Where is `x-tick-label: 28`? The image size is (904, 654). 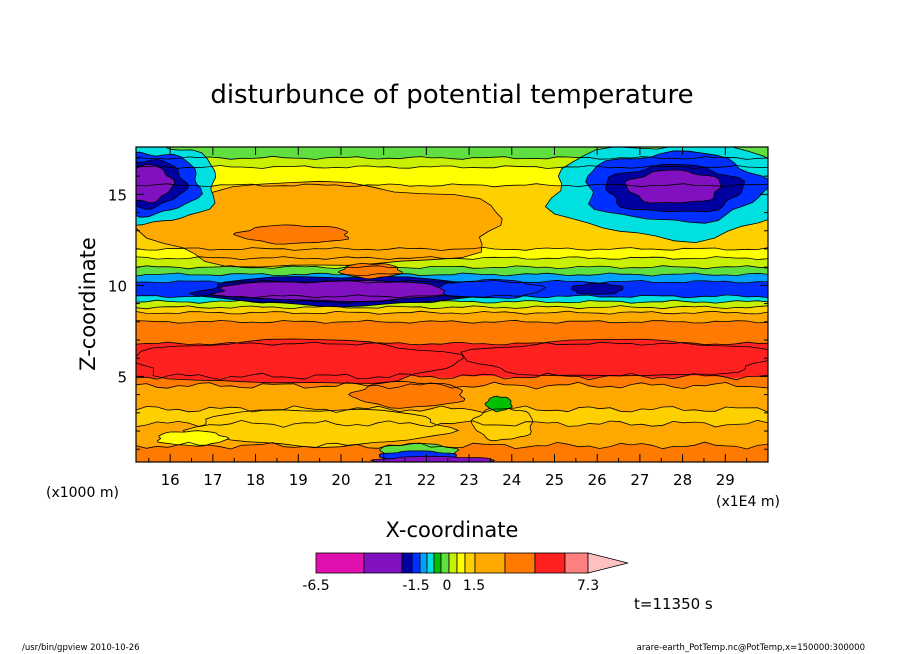
x-tick-label: 28 is located at coordinates (682, 480).